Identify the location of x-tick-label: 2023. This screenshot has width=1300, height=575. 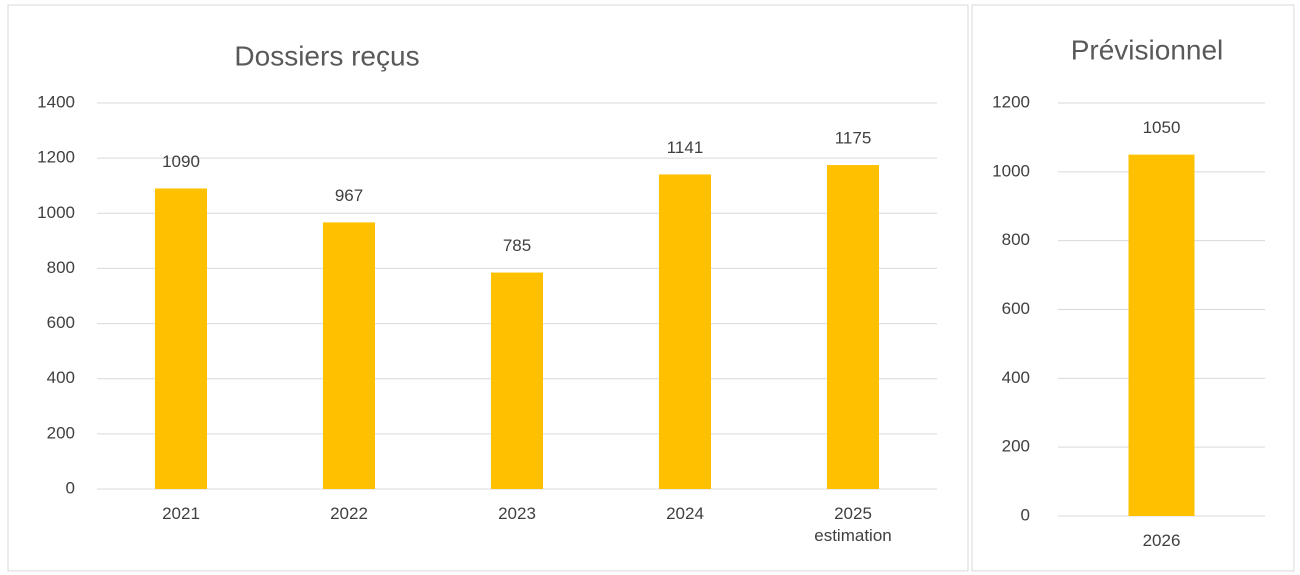
(517, 513).